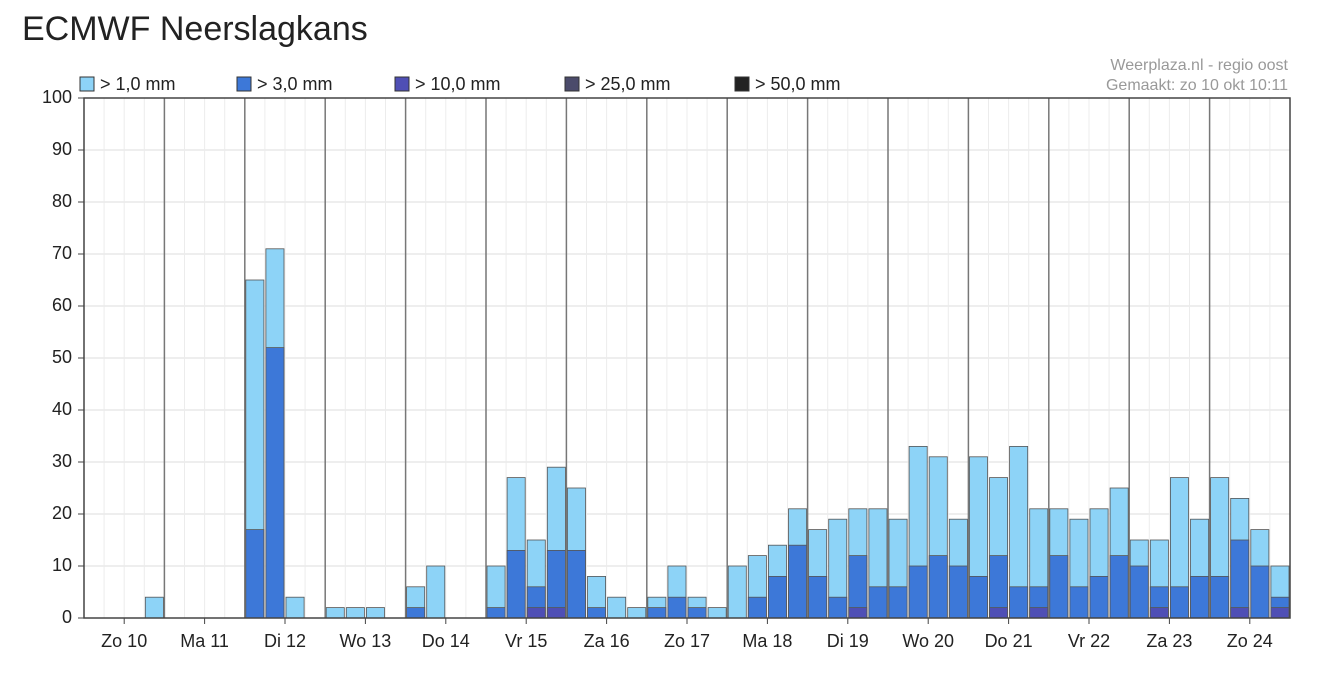 The image size is (1333, 675). Describe the element at coordinates (62, 149) in the screenshot. I see `y-tick-label: 90` at that location.